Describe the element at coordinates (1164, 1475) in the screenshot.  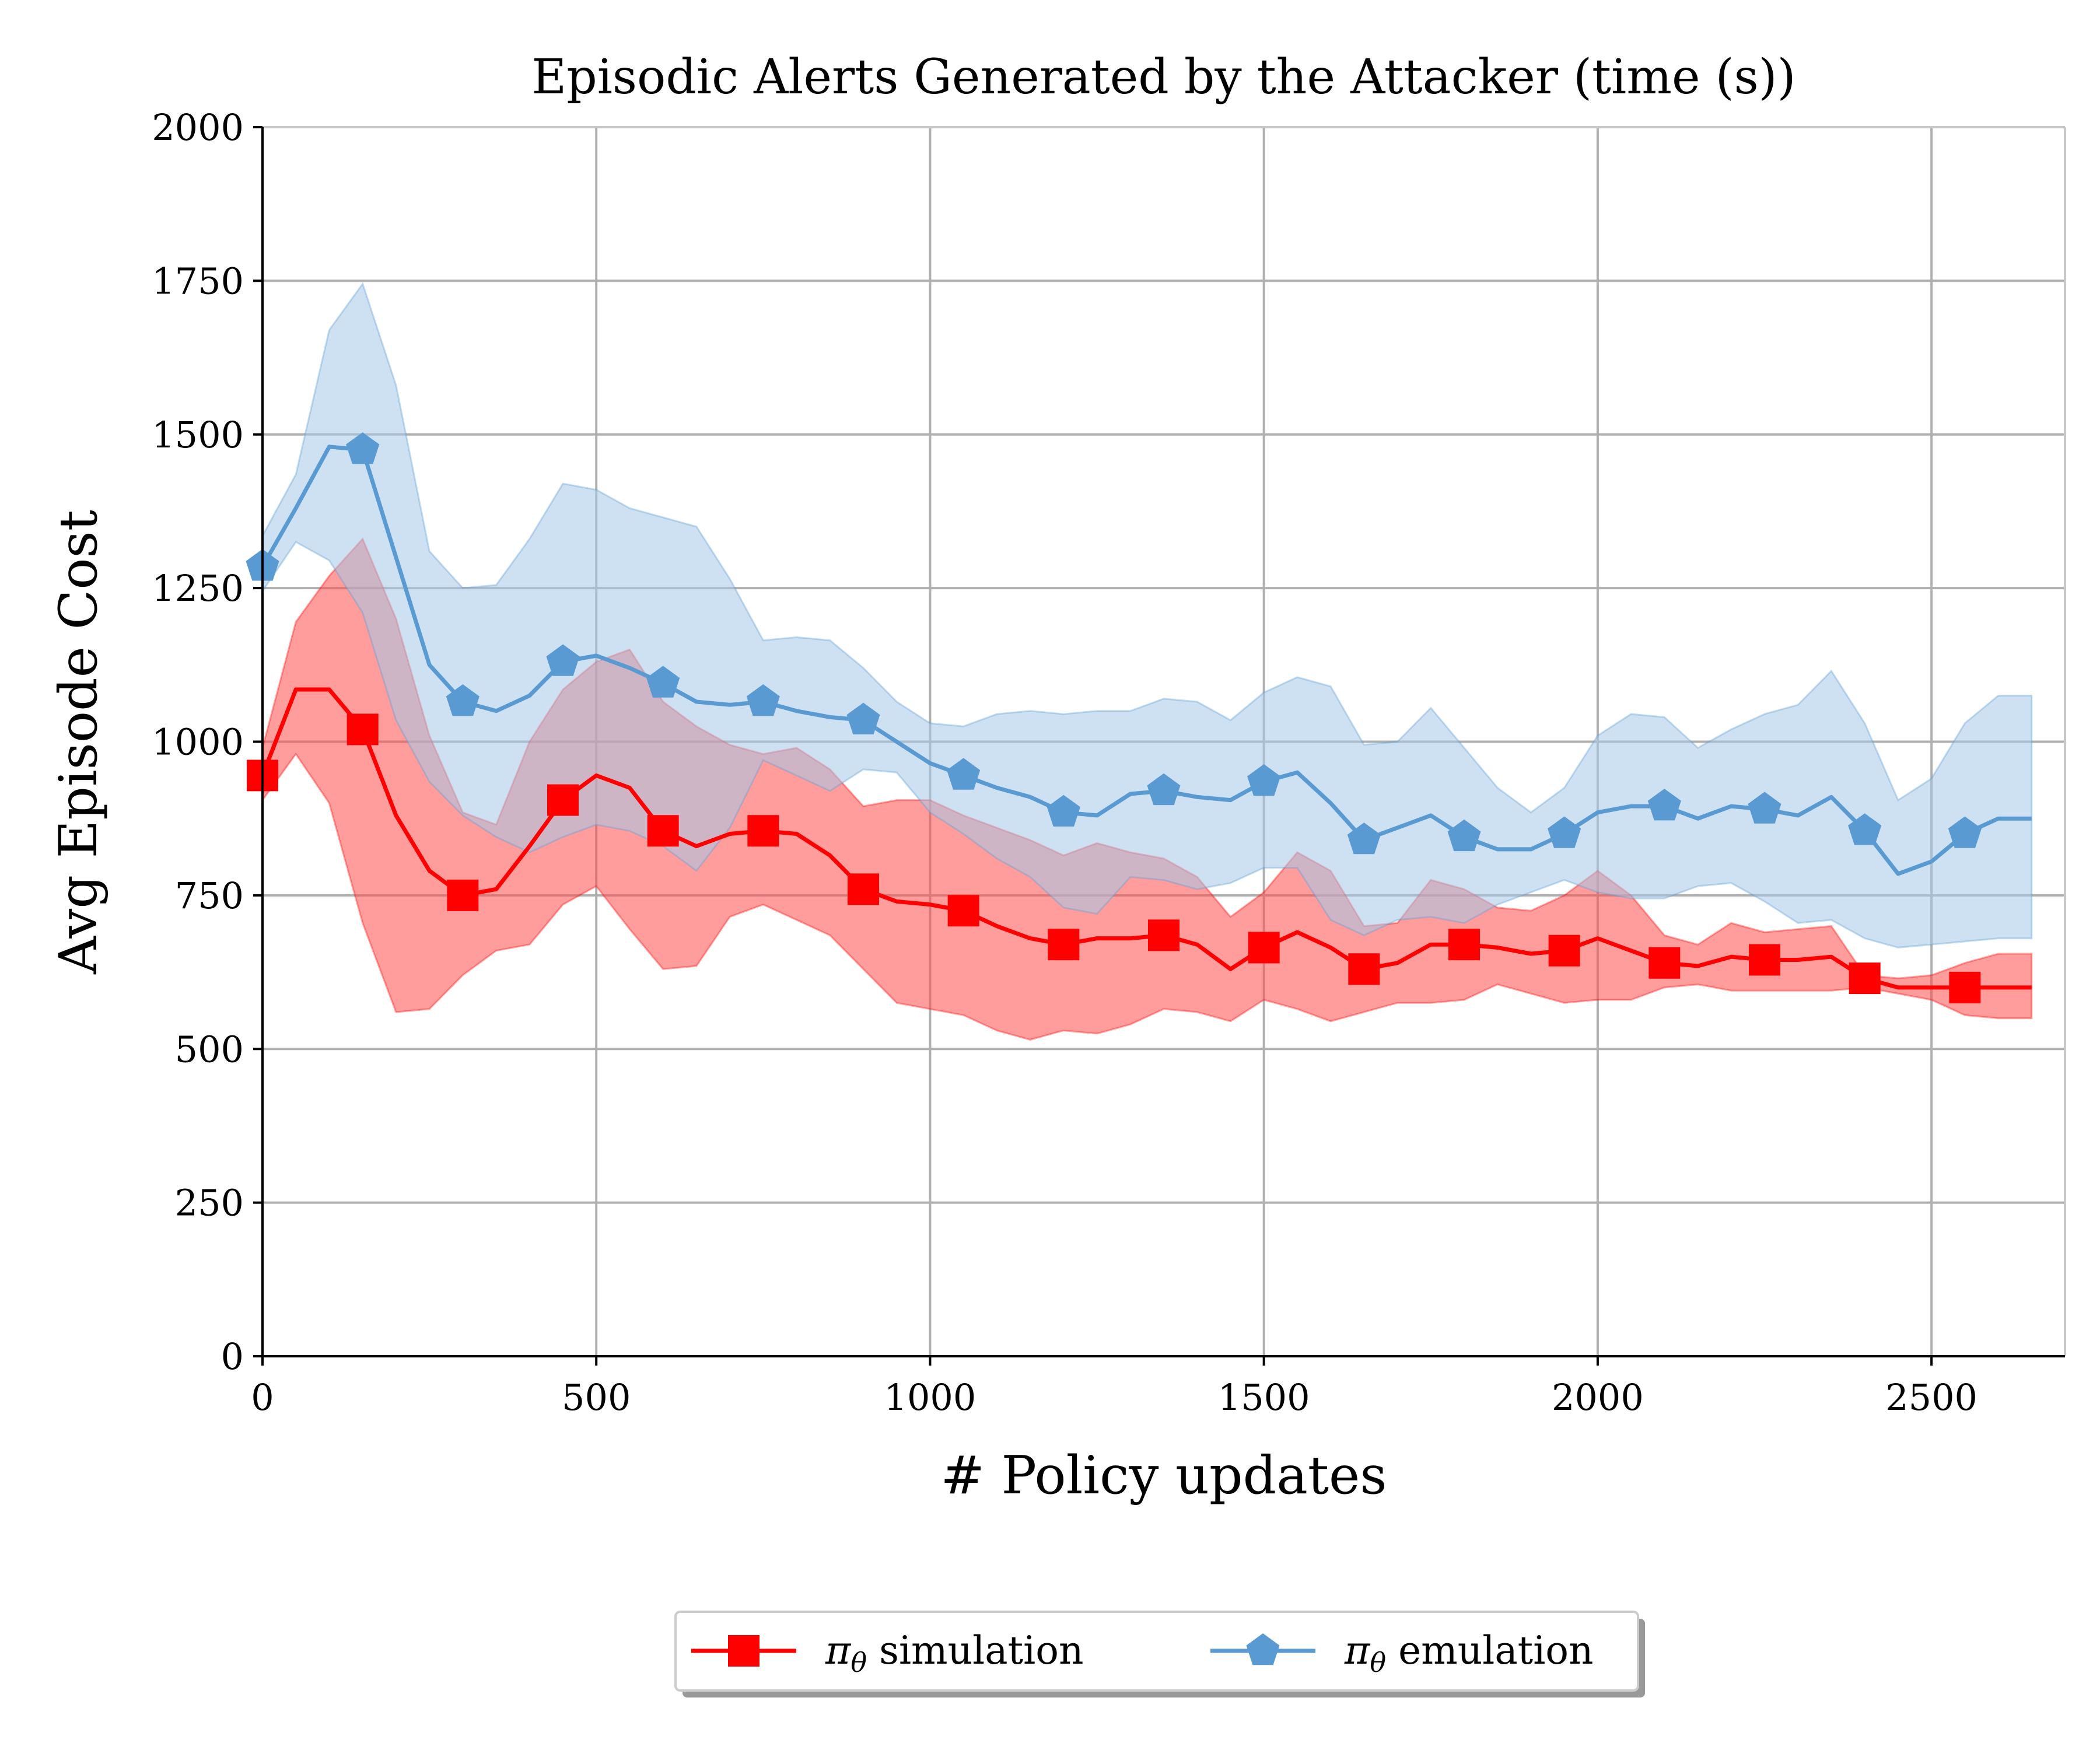
I see `x-axis-label: # Policy updates` at that location.